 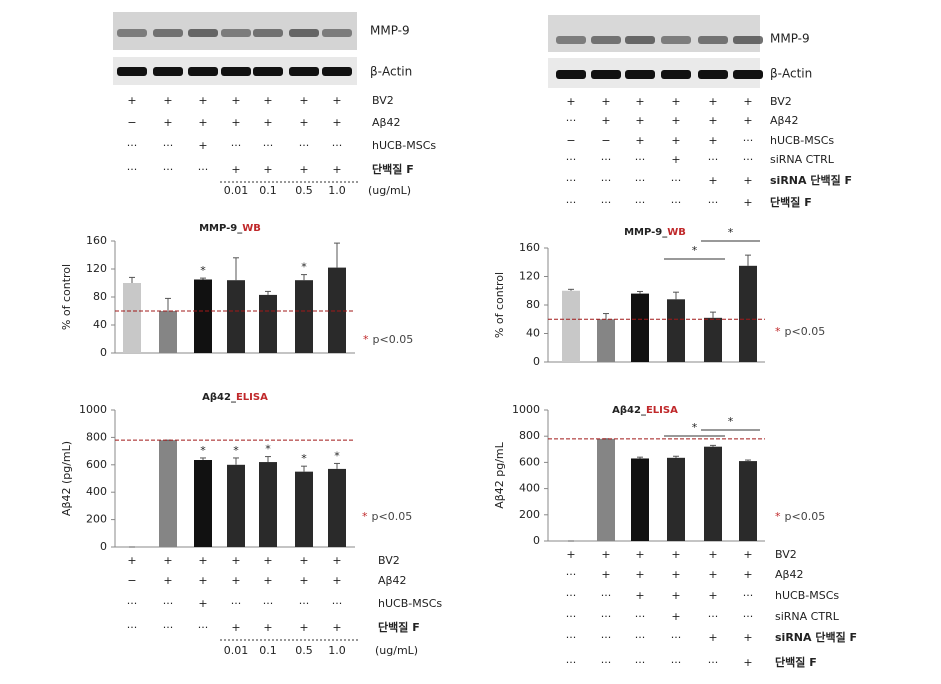 I want to click on y-tick-label: 80, so click(x=533, y=304).